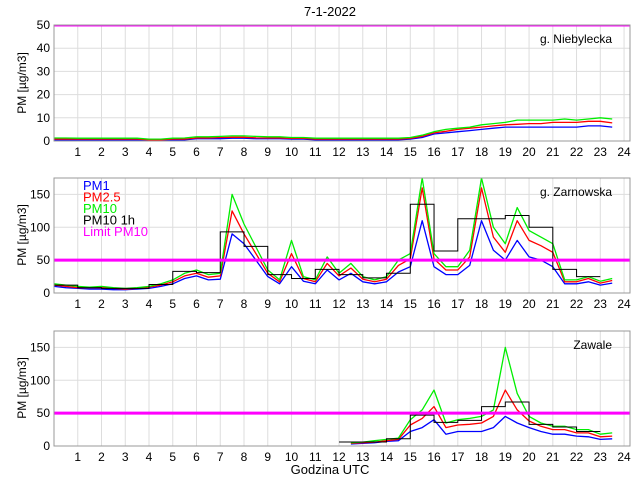 This screenshot has width=640, height=485. I want to click on x-axis-label: Godzina UTC, so click(330, 469).